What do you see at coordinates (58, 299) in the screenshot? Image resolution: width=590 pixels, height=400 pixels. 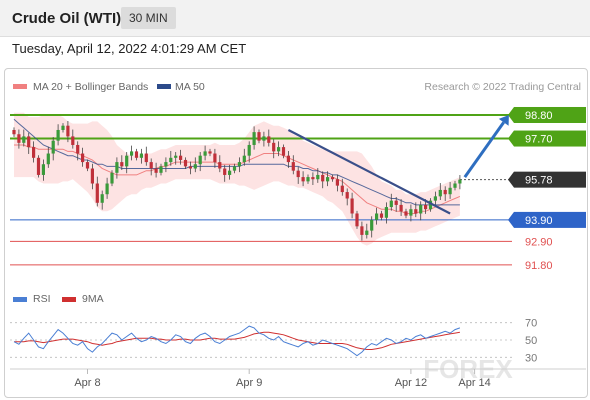 I see `rsi-legend: RSI 9MA` at bounding box center [58, 299].